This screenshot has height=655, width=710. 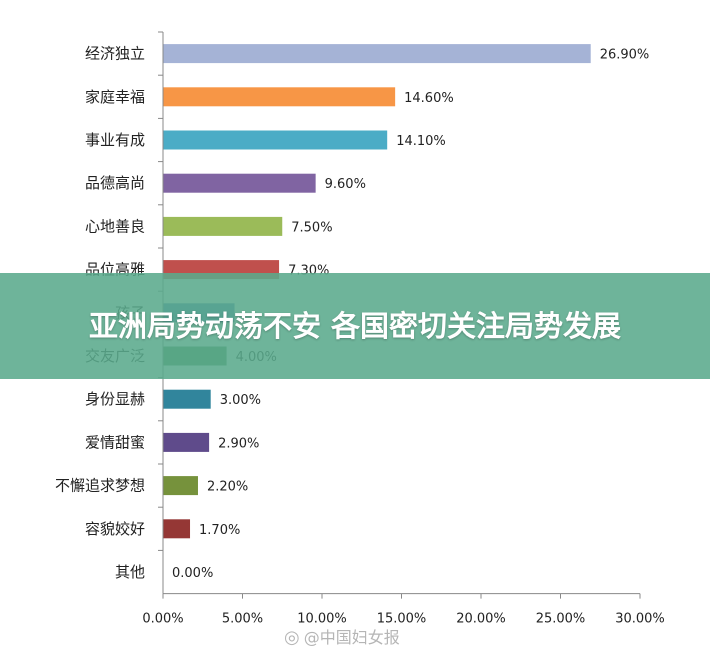 What do you see at coordinates (481, 619) in the screenshot?
I see `x-tick-label: 20.00%` at bounding box center [481, 619].